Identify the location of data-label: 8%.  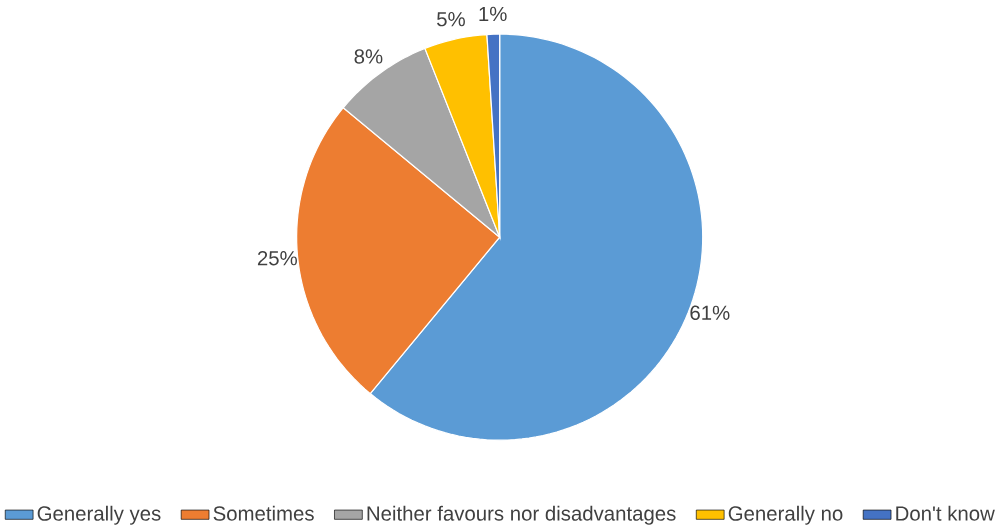
(368, 56).